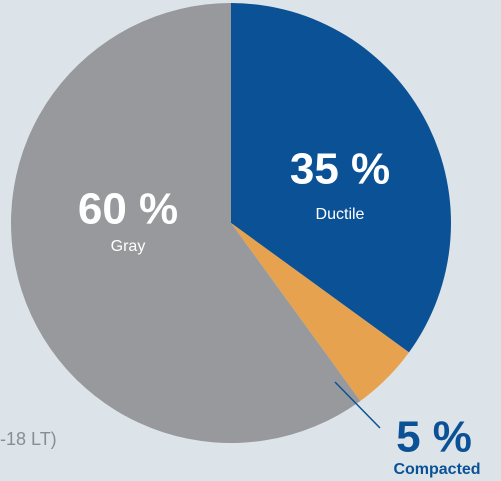 Image resolution: width=501 pixels, height=481 pixels. I want to click on category-label: Ductile, so click(340, 214).